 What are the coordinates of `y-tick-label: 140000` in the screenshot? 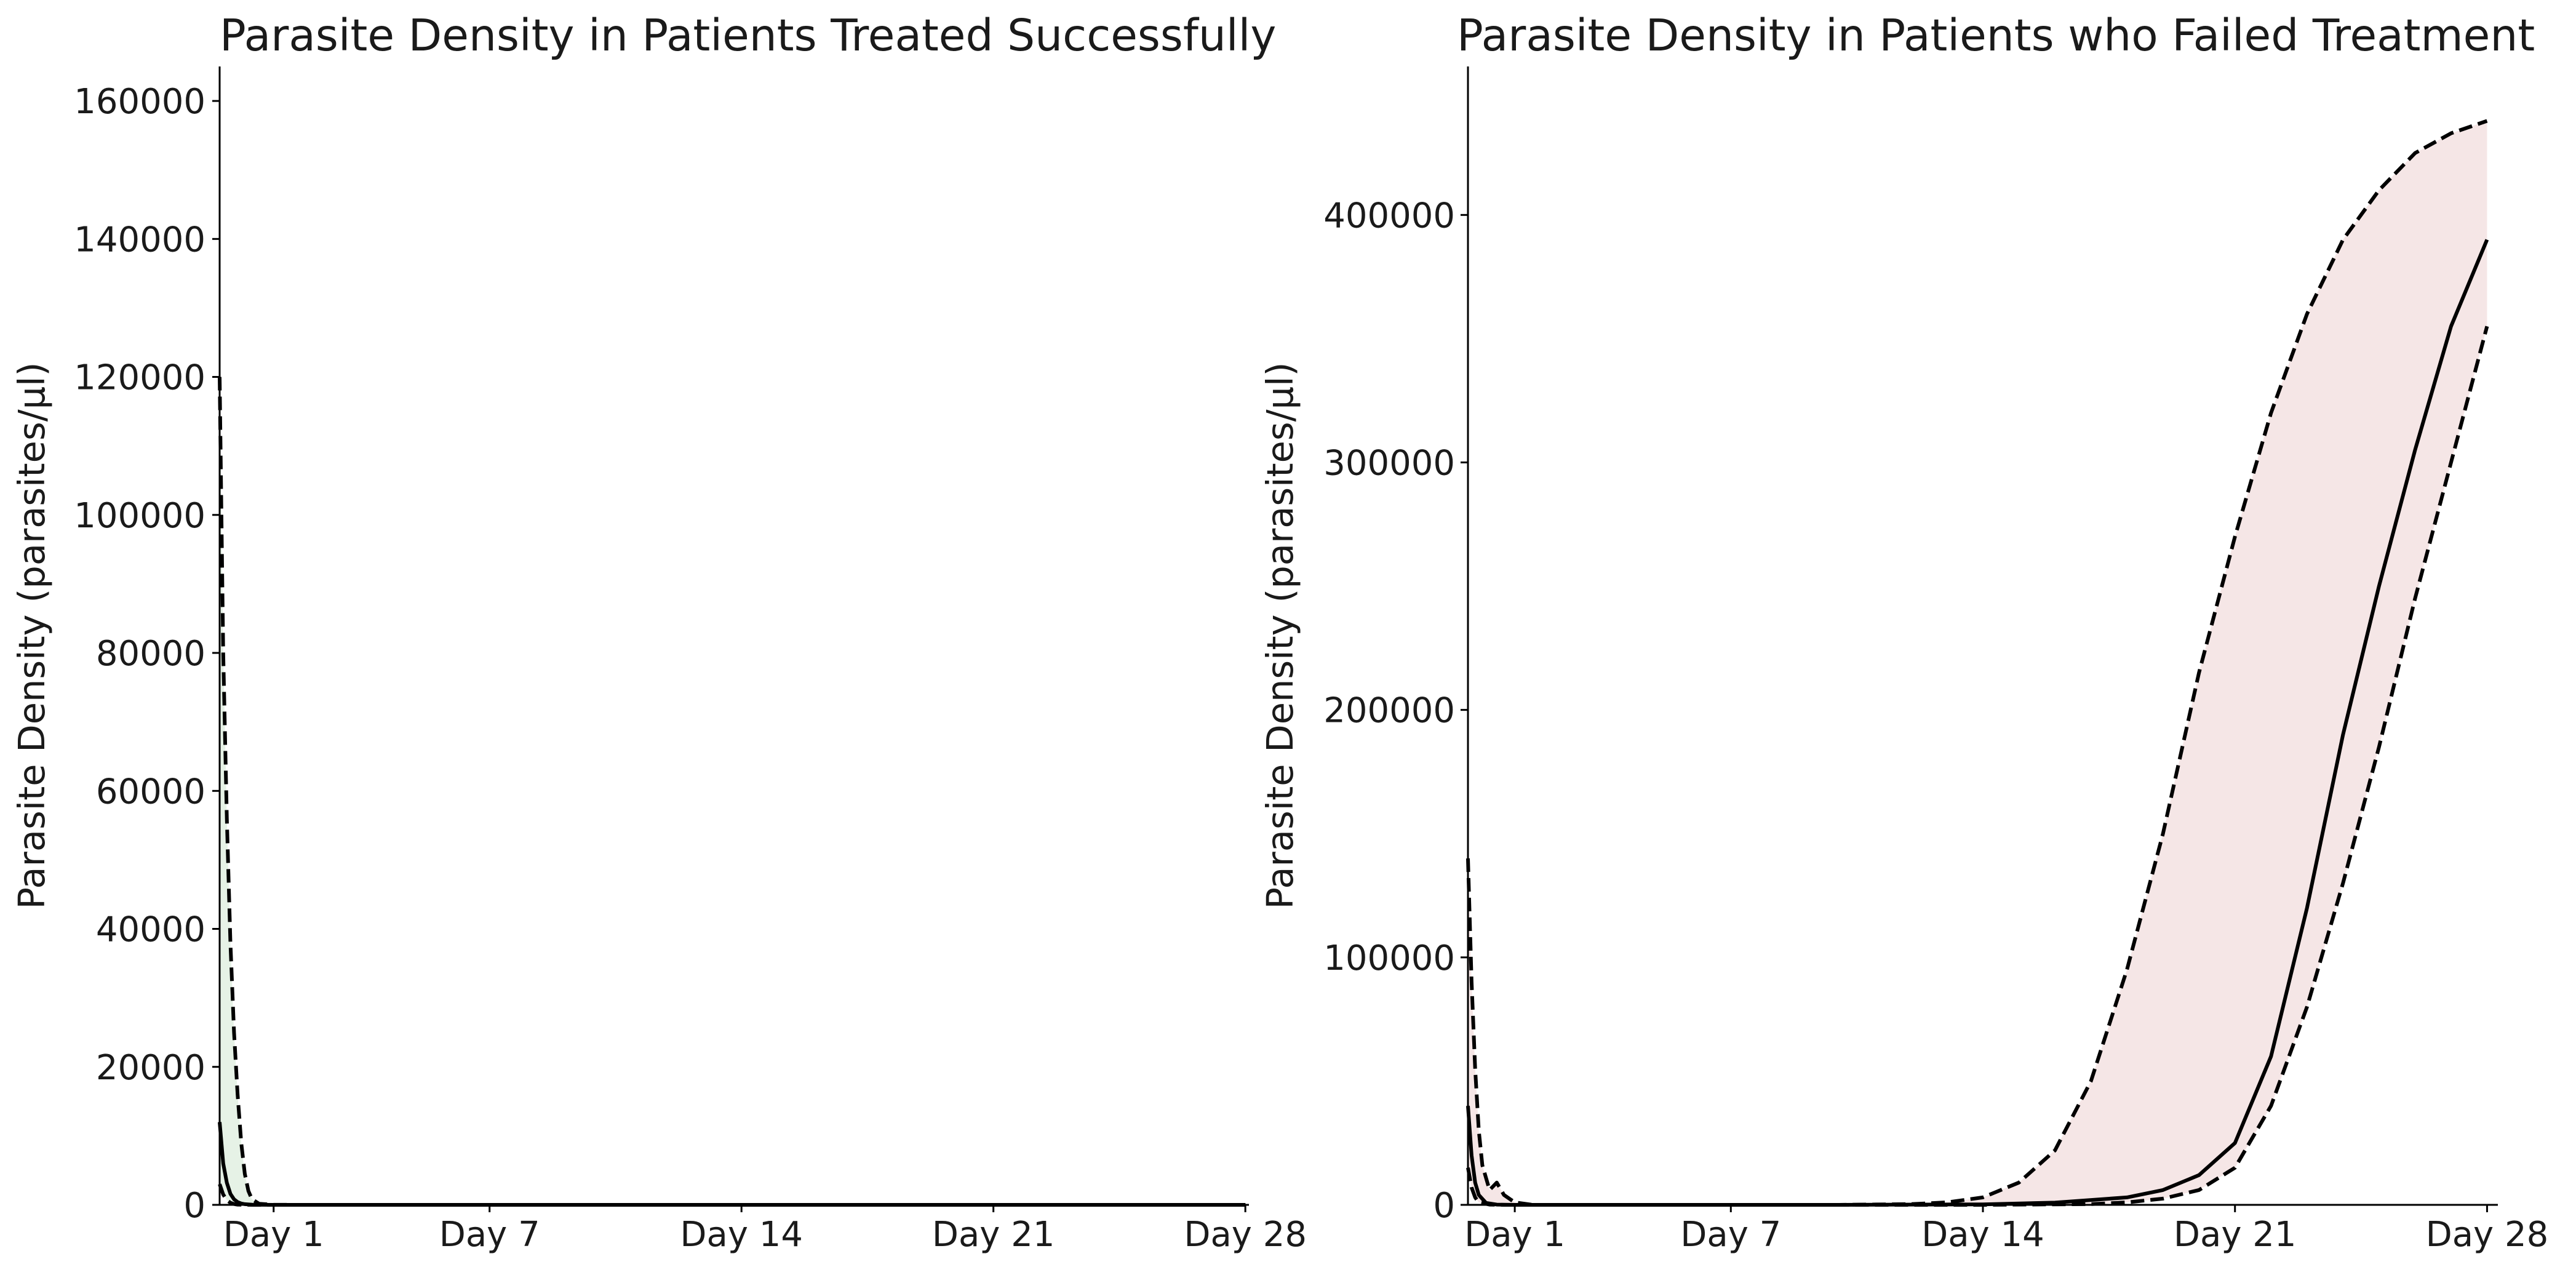 It's located at (139, 240).